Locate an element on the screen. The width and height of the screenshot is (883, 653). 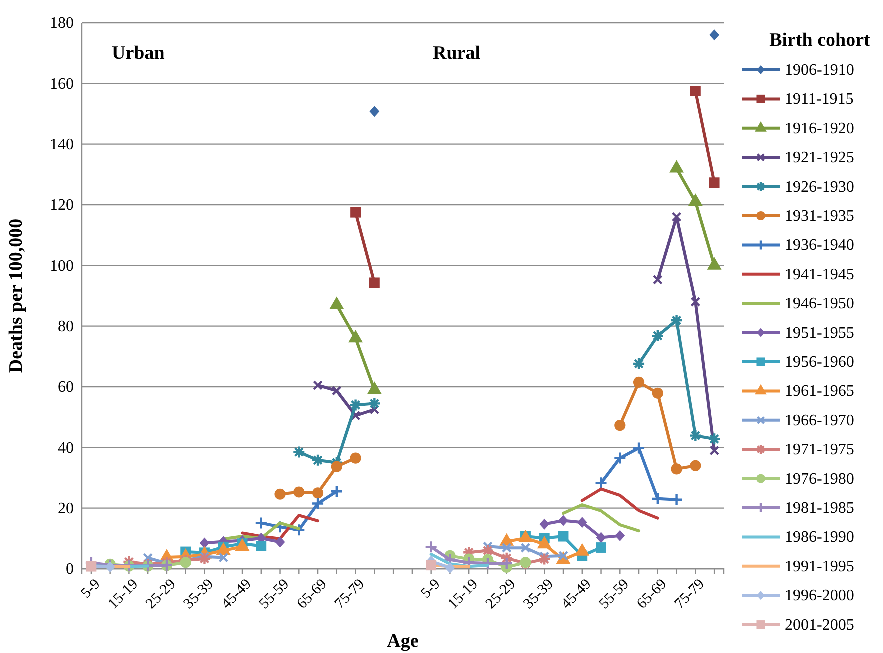
legend-label: 1931-1935 is located at coordinates (819, 216).